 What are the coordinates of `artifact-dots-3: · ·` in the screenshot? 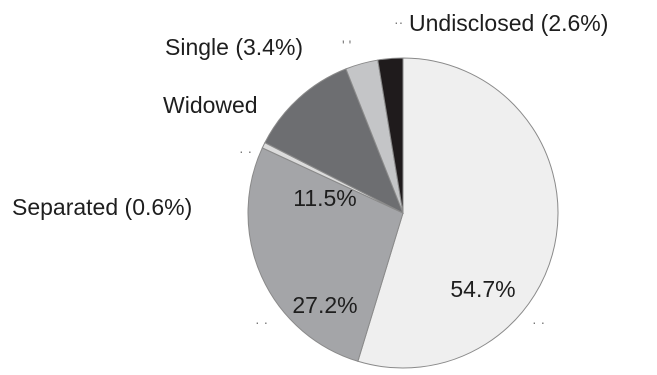 It's located at (245, 151).